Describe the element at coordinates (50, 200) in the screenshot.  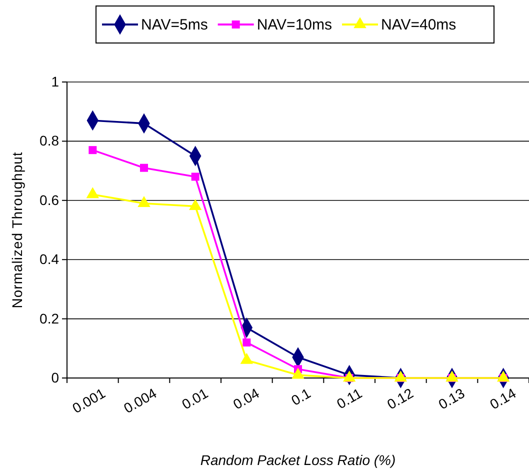
I see `y-tick-label: 0.6` at that location.